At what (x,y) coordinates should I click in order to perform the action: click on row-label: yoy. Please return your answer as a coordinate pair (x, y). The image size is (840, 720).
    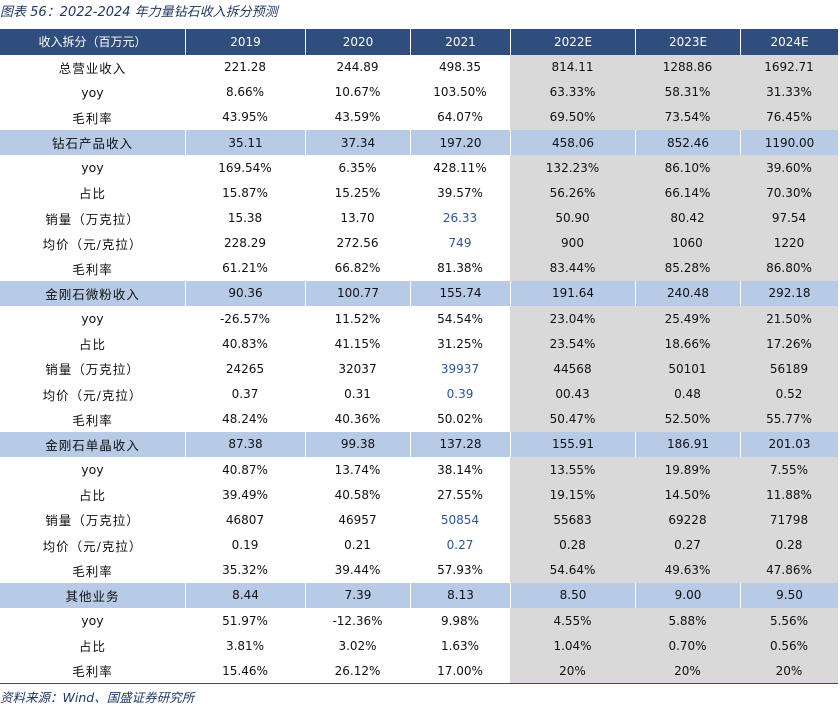
    Looking at the image, I should click on (92, 168).